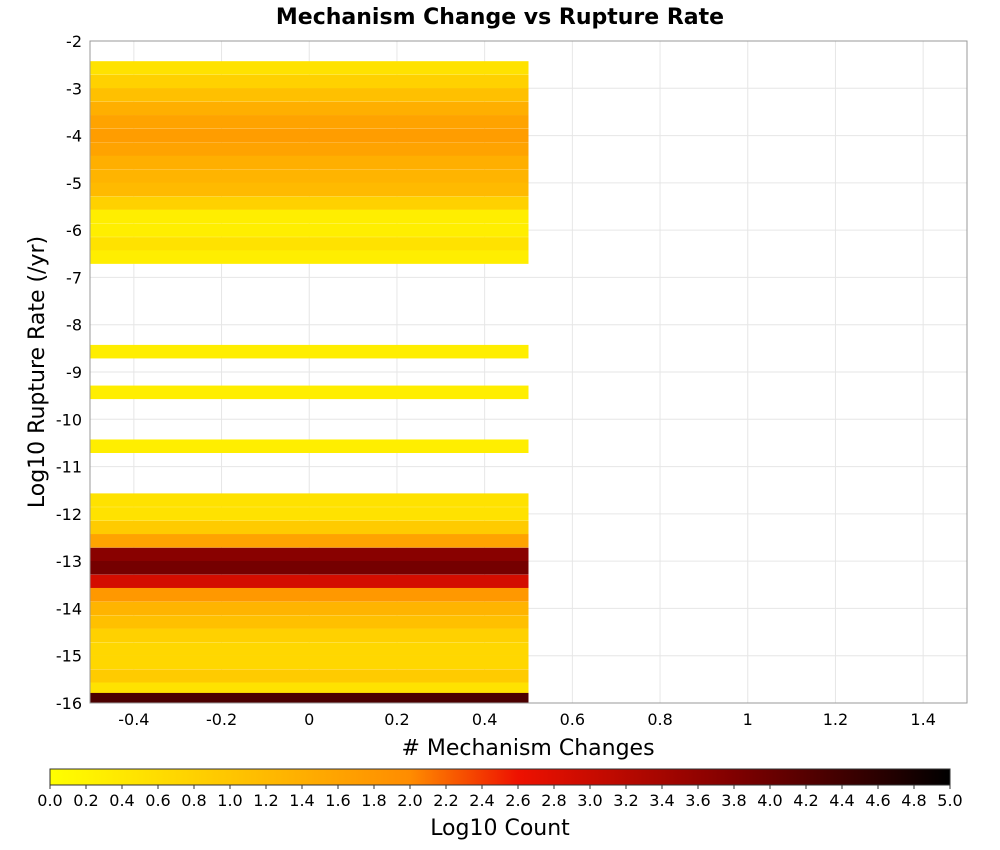 The height and width of the screenshot is (850, 1000). What do you see at coordinates (74, 183) in the screenshot?
I see `y-tick-label: -5` at bounding box center [74, 183].